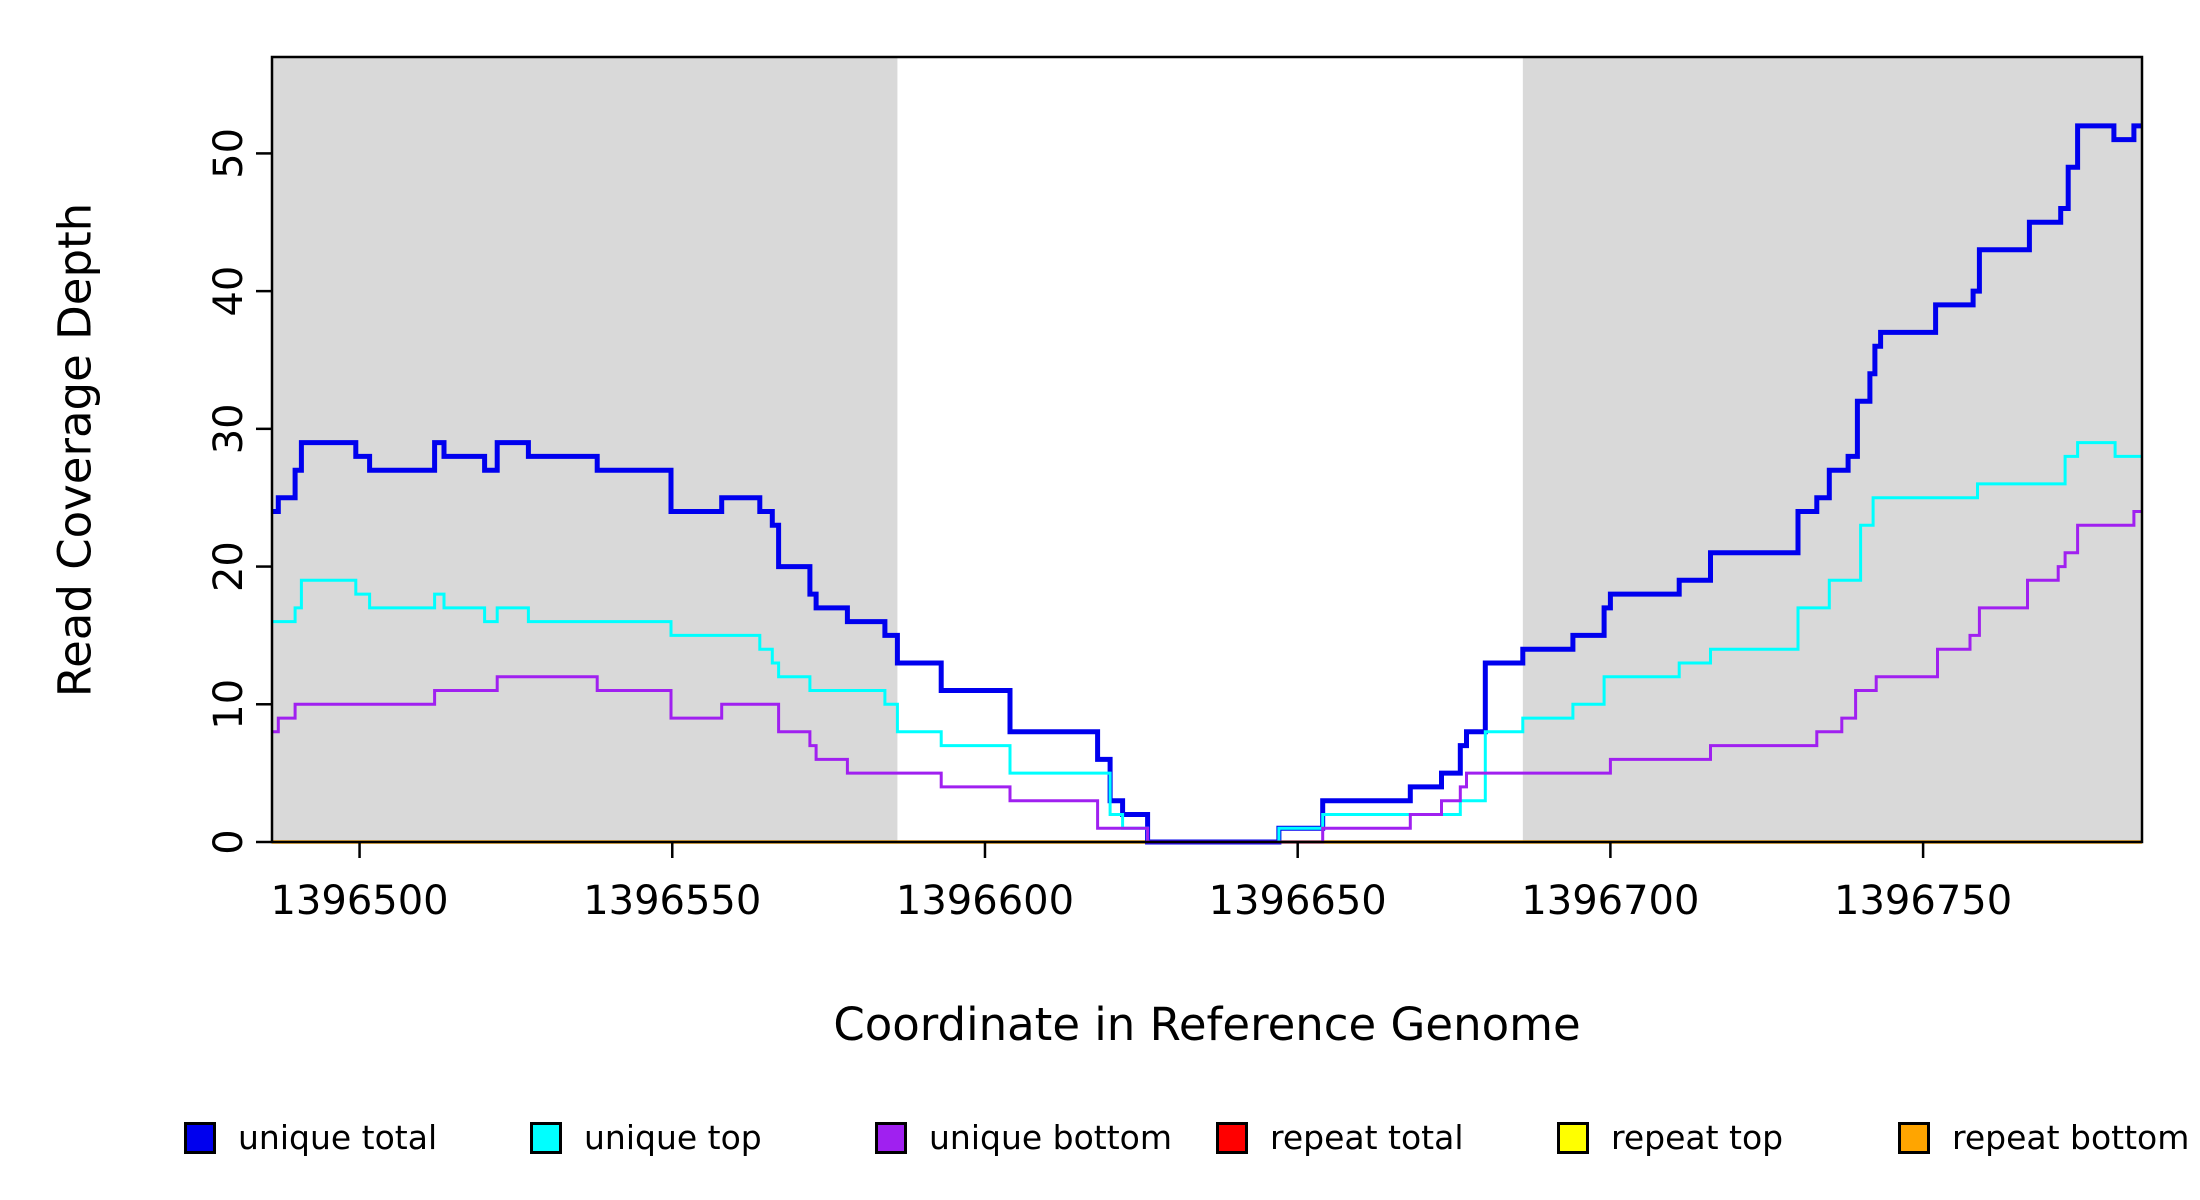 The height and width of the screenshot is (1200, 2200). What do you see at coordinates (1298, 901) in the screenshot?
I see `x-tick-label: 1396650` at bounding box center [1298, 901].